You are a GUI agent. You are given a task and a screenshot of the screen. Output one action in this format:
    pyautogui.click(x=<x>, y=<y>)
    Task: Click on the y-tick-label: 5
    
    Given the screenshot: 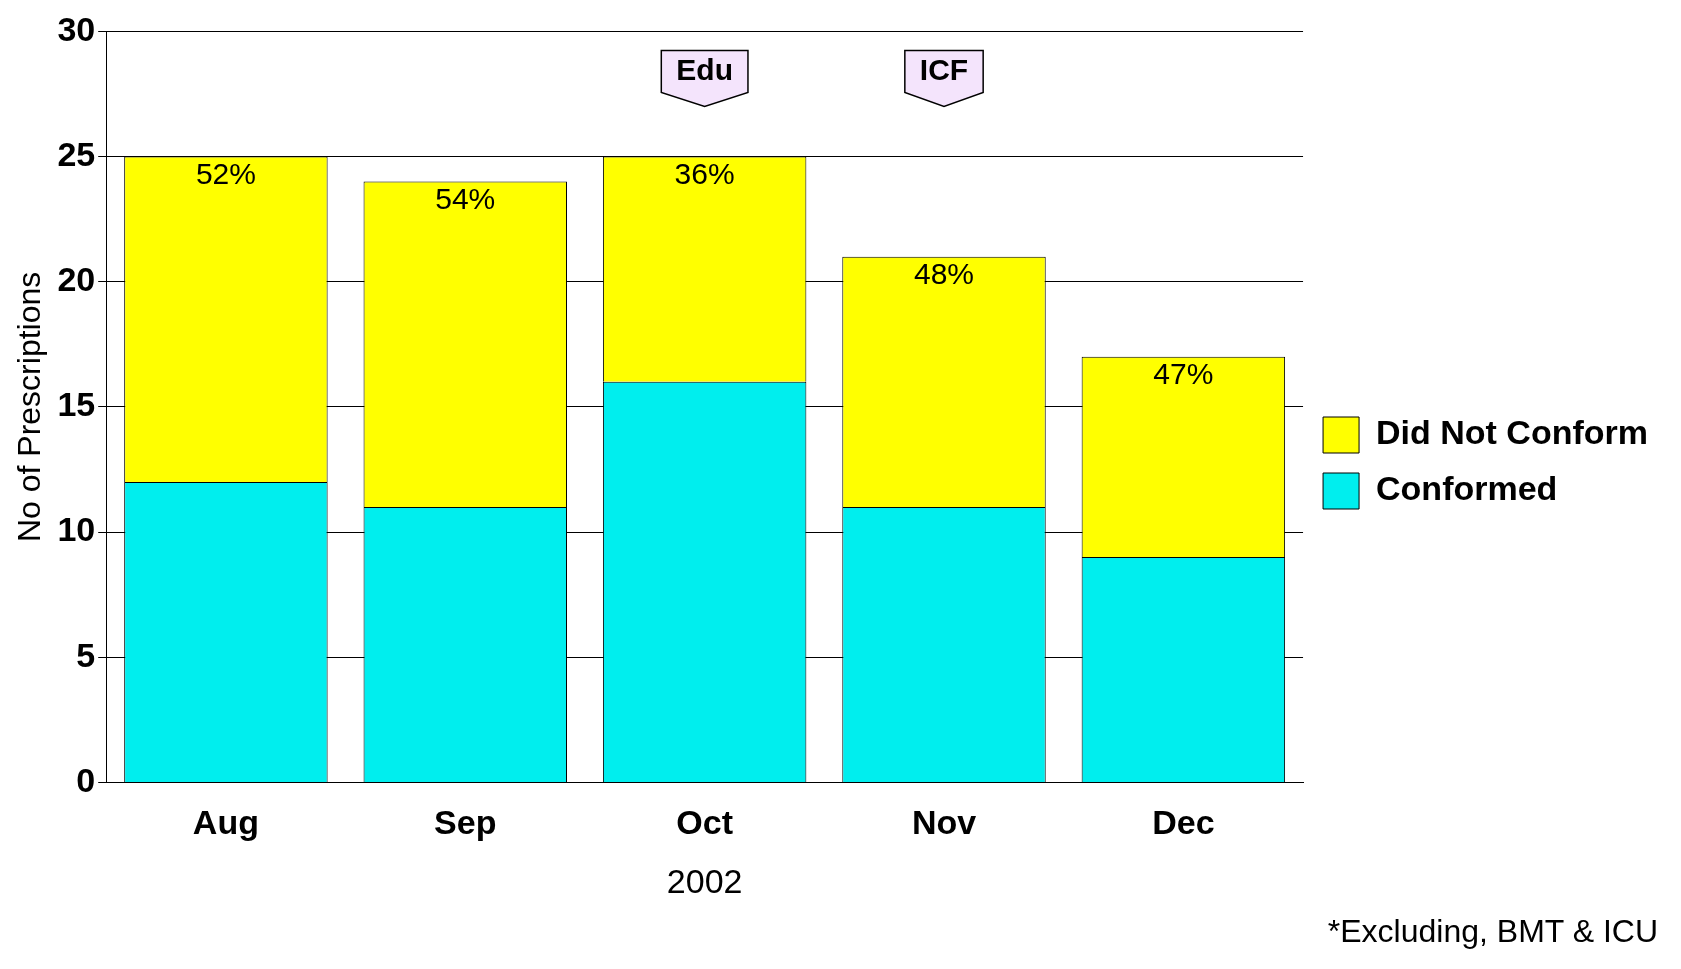 What is the action you would take?
    pyautogui.click(x=86, y=654)
    